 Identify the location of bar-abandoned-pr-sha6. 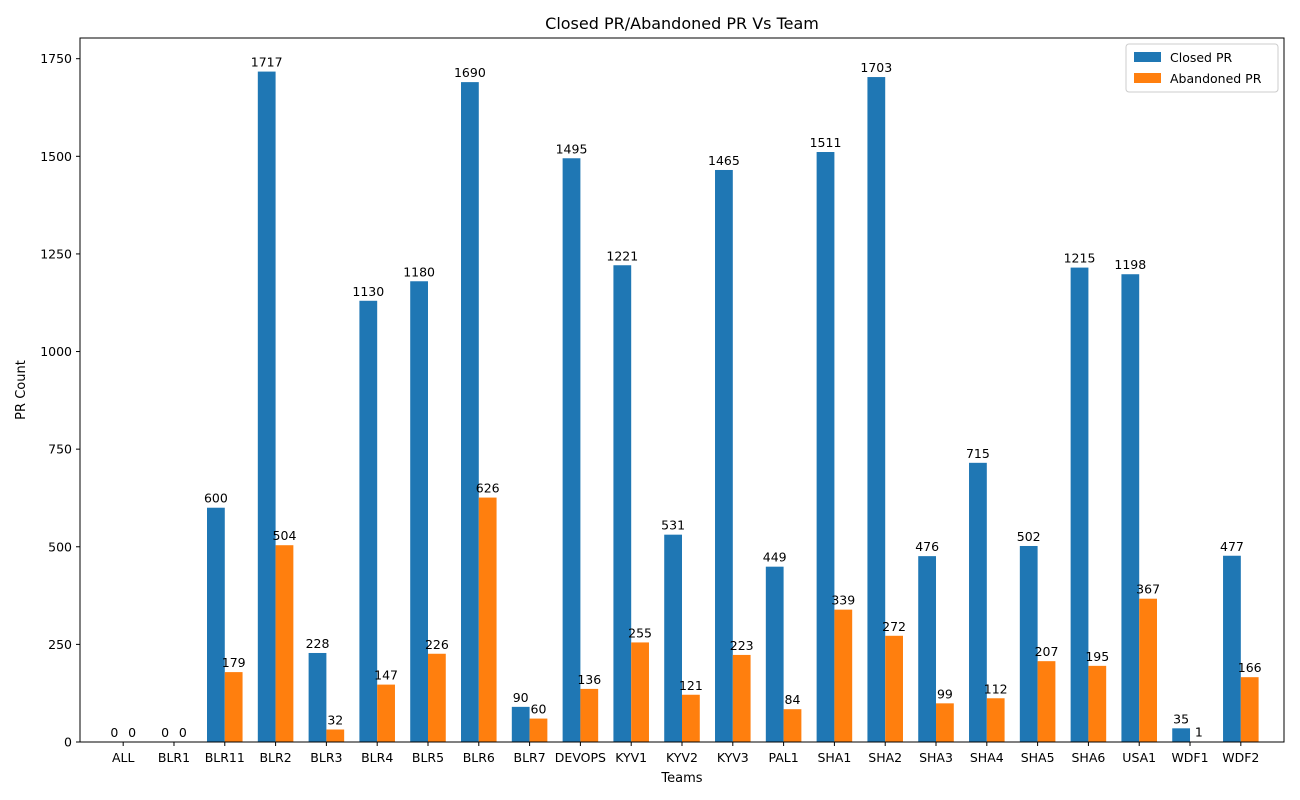
(1097, 703).